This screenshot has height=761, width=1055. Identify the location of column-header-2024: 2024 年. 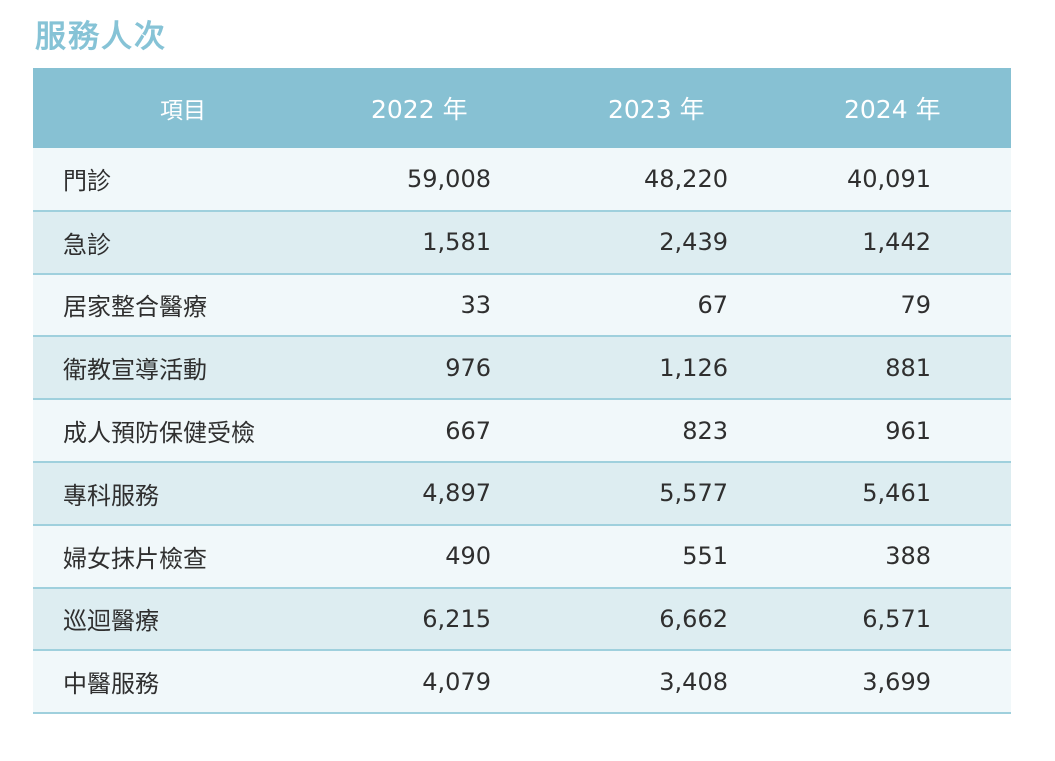
(892, 109).